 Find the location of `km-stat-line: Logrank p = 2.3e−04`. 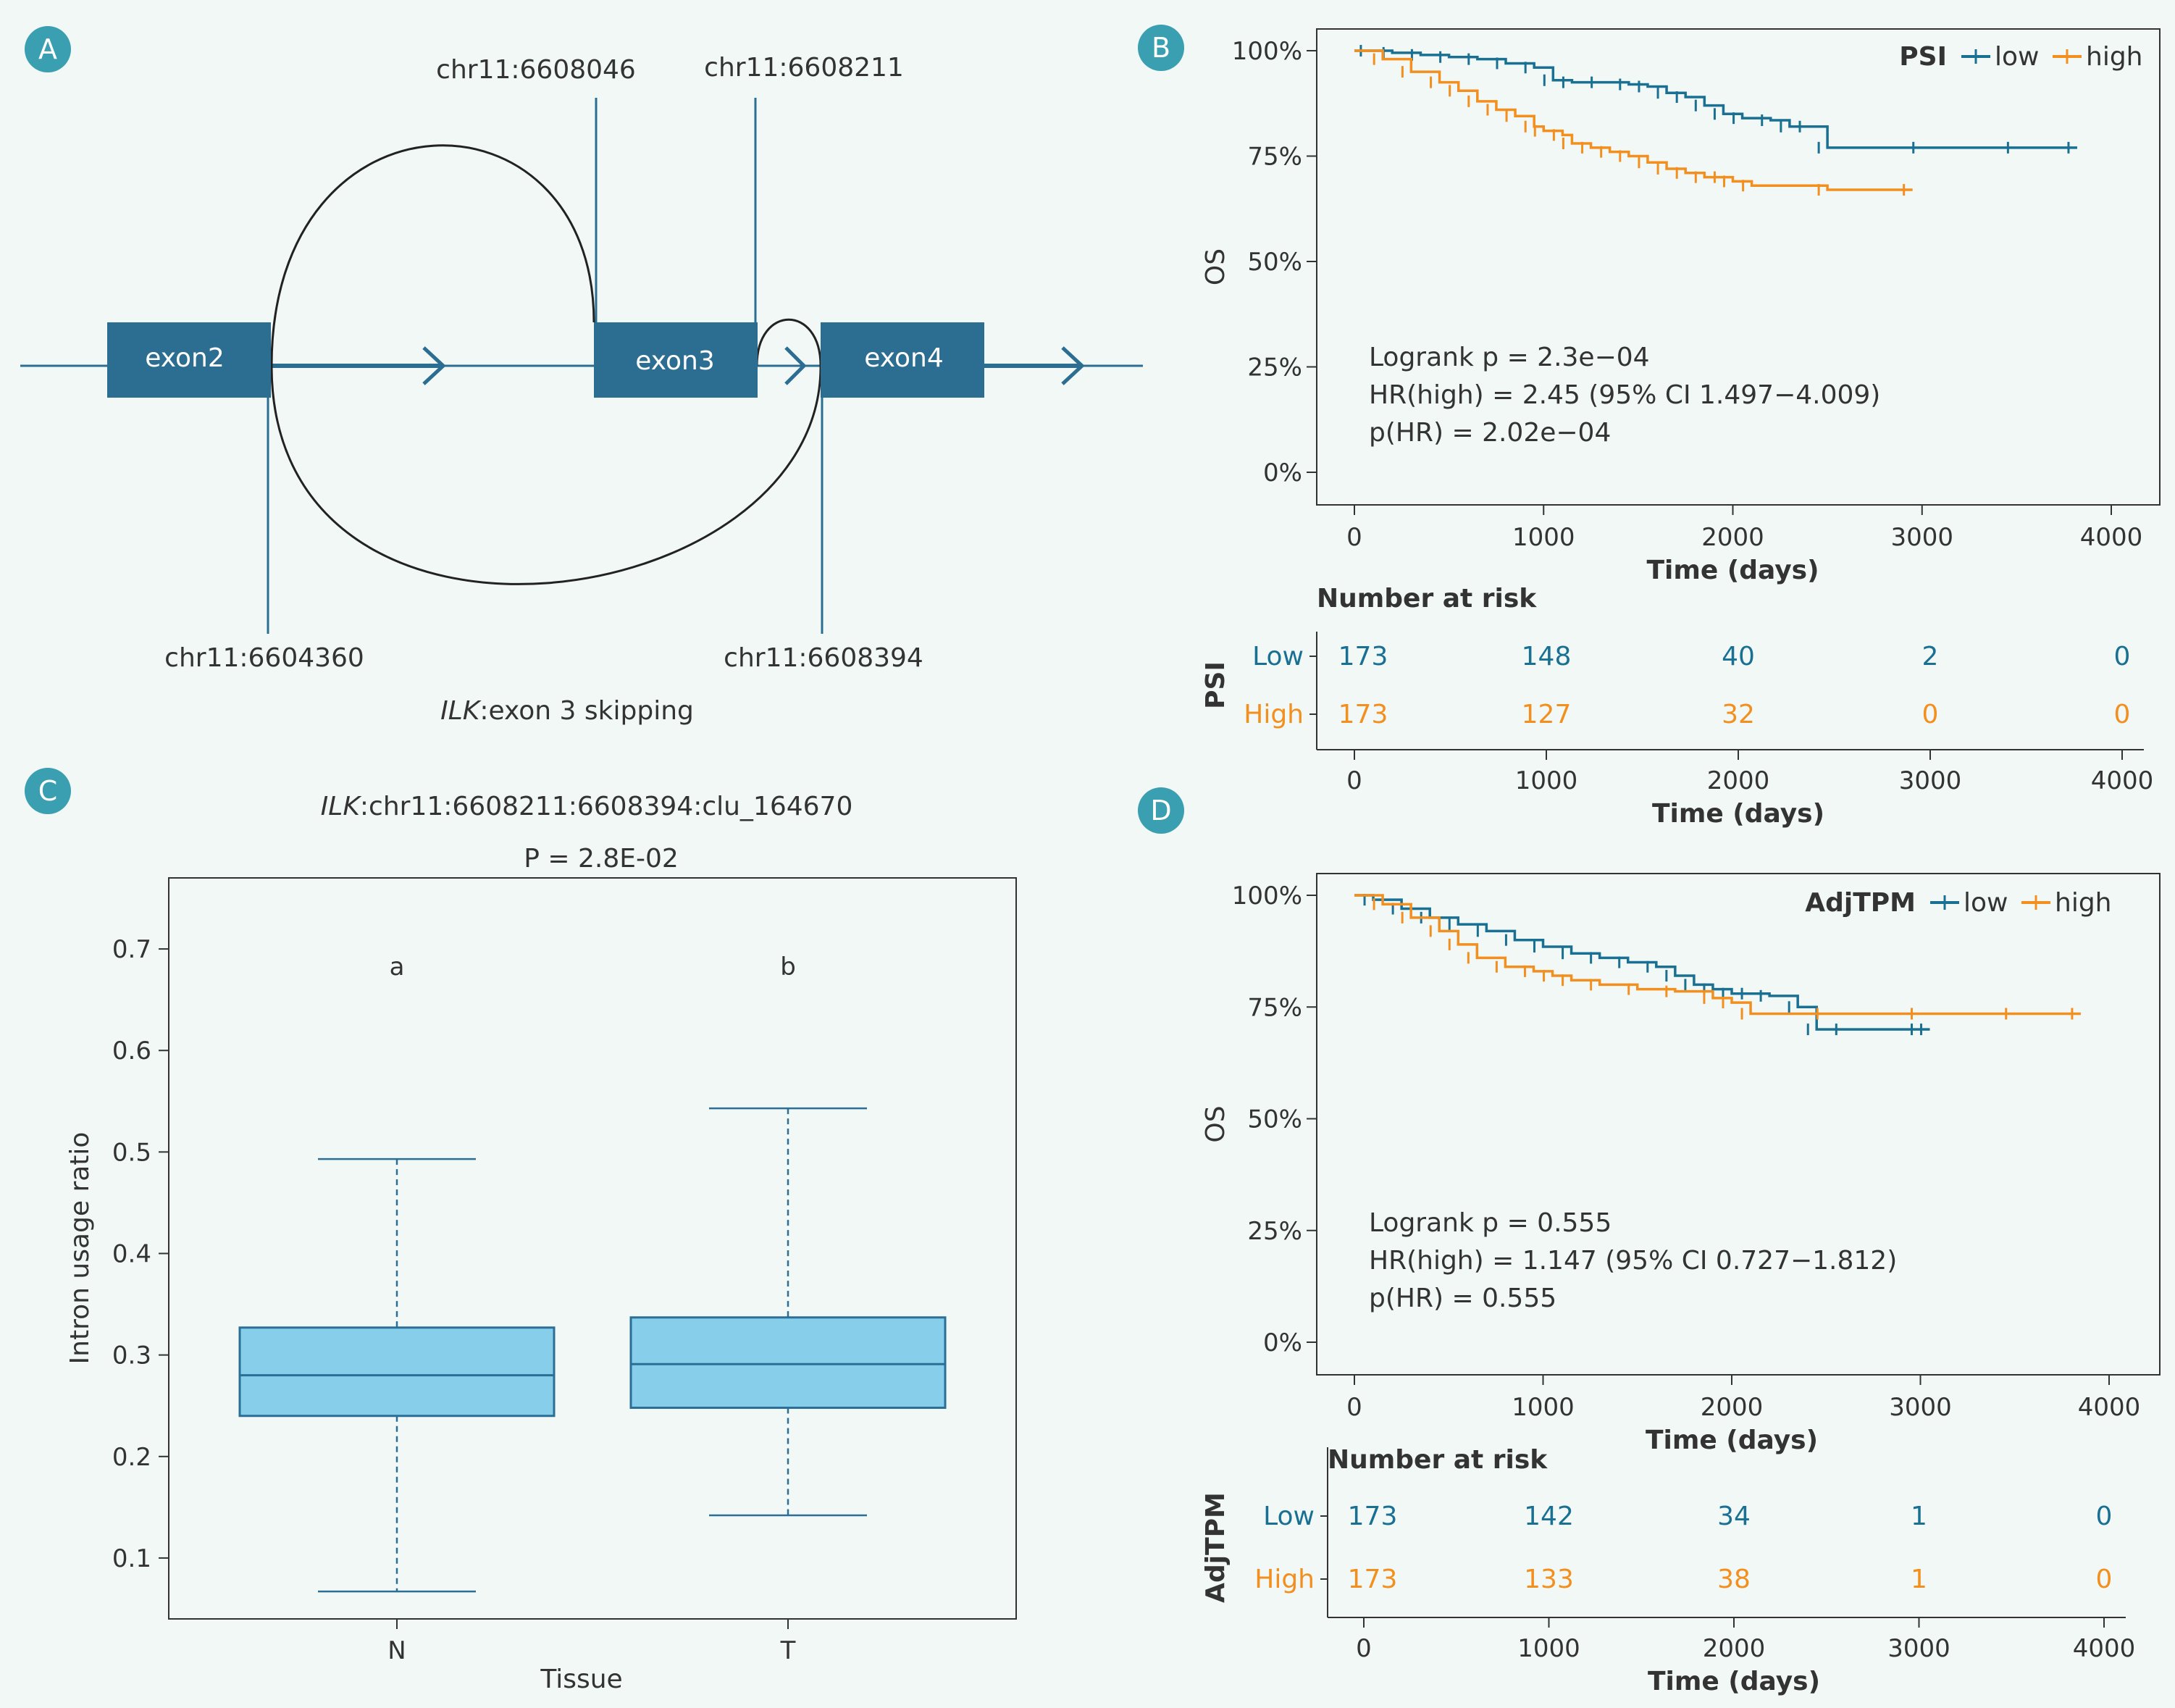

km-stat-line: Logrank p = 2.3e−04 is located at coordinates (1509, 358).